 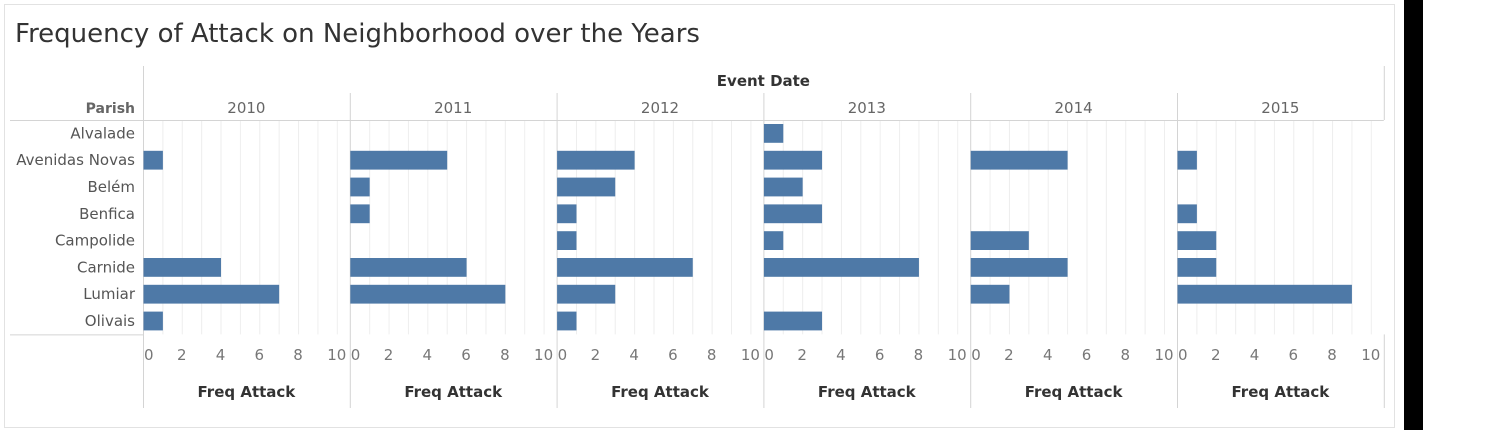 What do you see at coordinates (1074, 108) in the screenshot?
I see `year-header: 2014` at bounding box center [1074, 108].